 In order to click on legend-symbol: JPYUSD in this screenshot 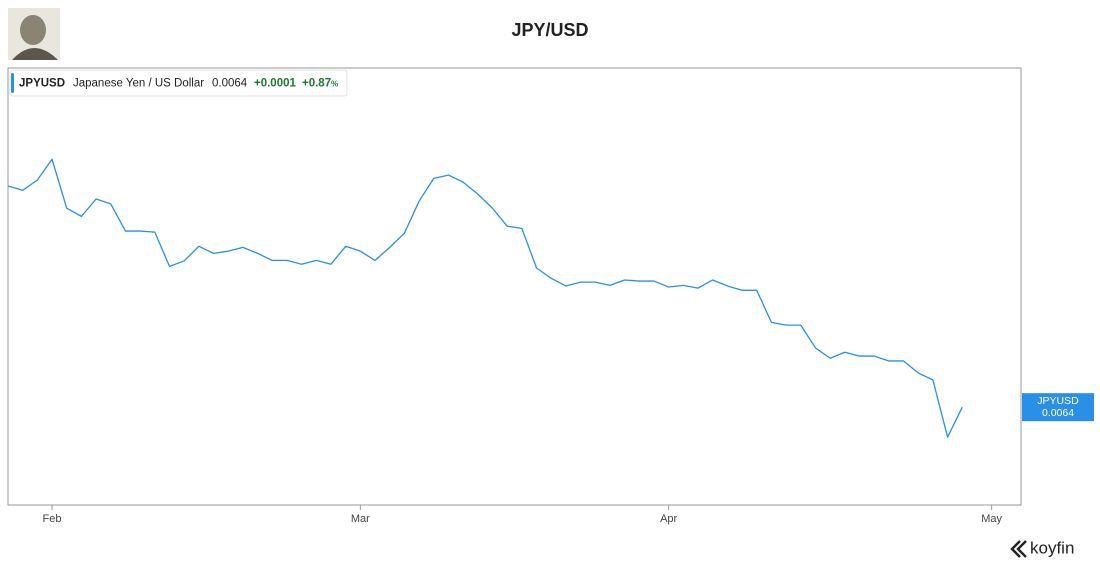, I will do `click(42, 84)`.